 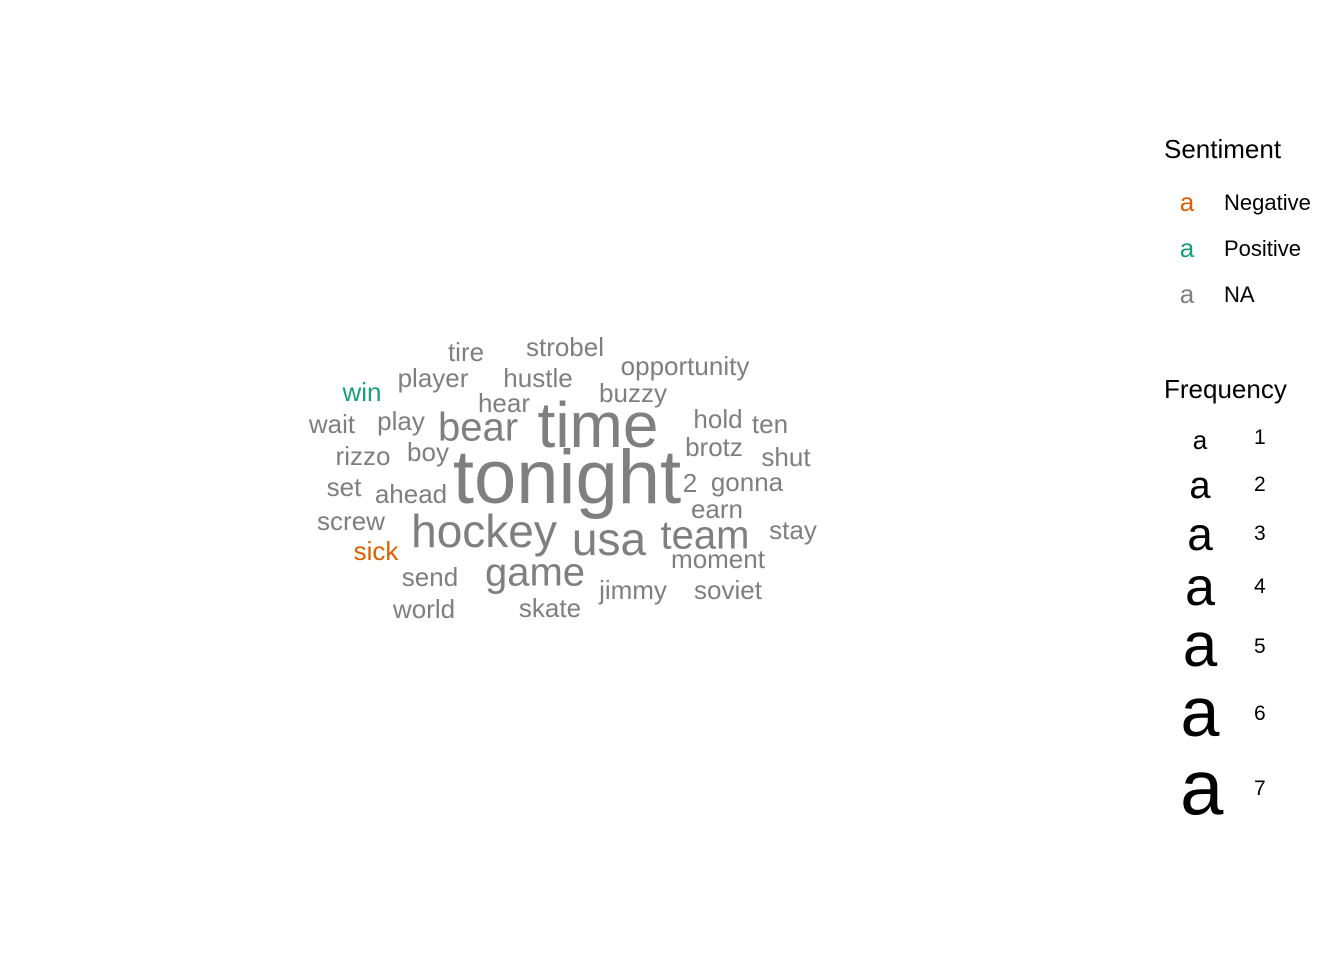 What do you see at coordinates (714, 447) in the screenshot?
I see `cloud-word-brotz: brotz` at bounding box center [714, 447].